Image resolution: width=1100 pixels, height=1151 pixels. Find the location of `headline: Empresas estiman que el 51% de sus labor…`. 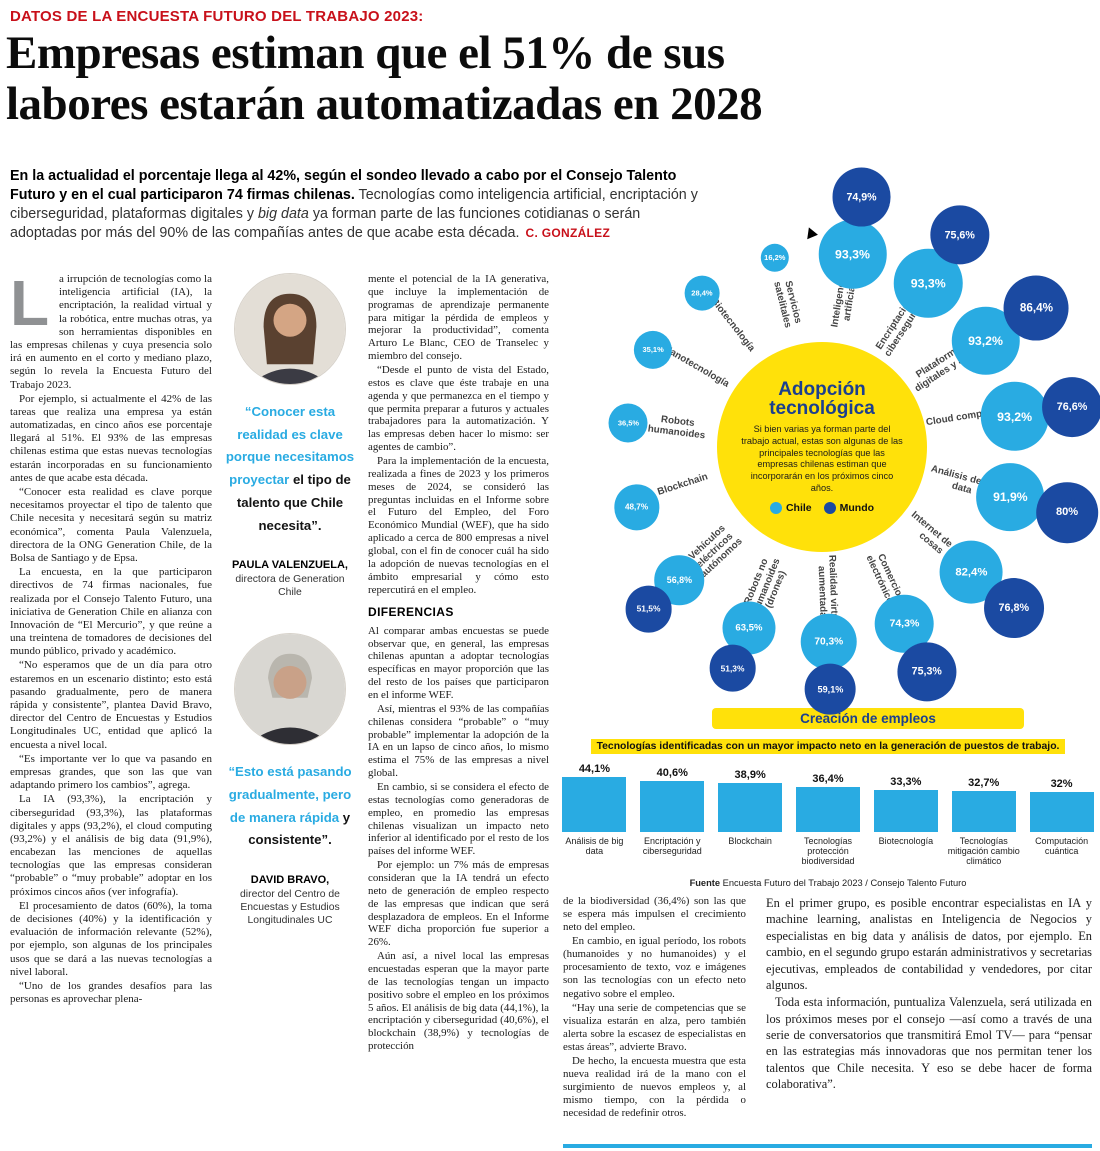

headline: Empresas estiman que el 51% de sus labor… is located at coordinates (384, 78).